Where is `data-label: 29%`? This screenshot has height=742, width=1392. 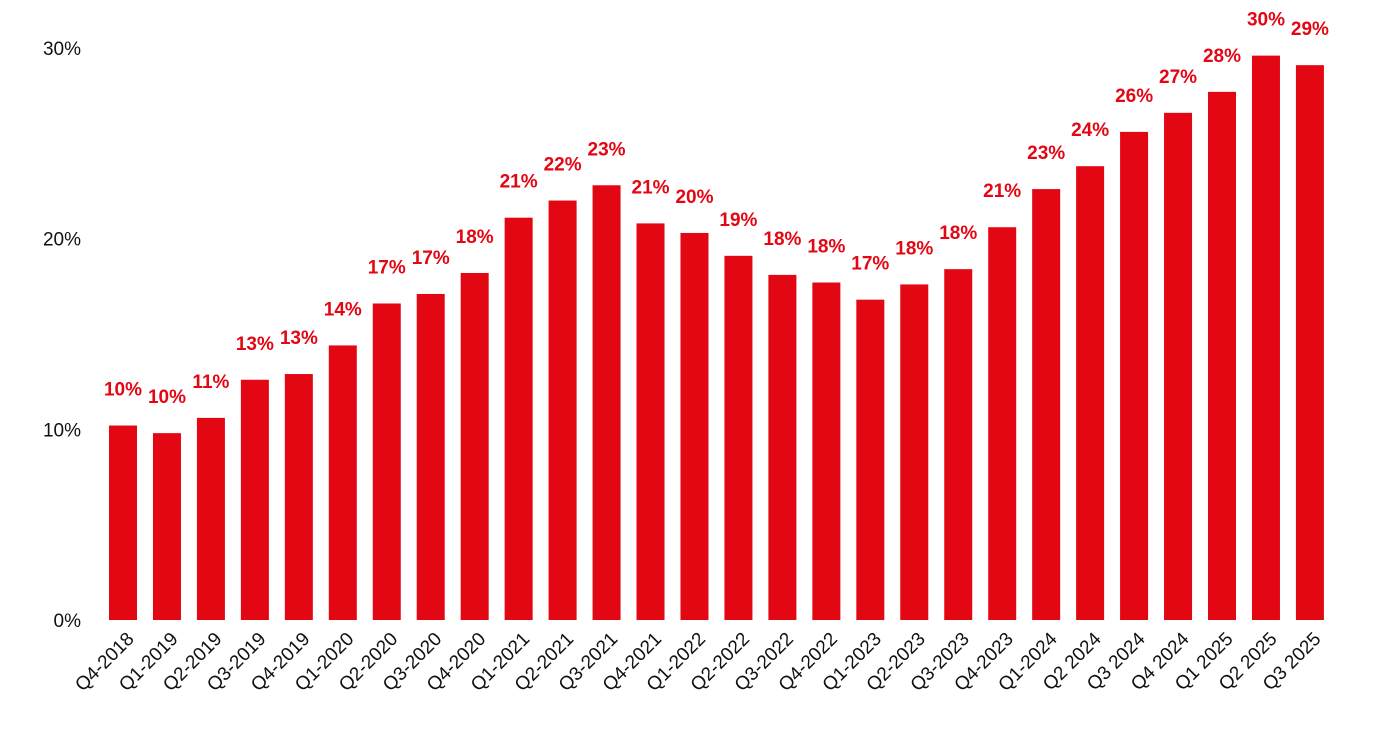
data-label: 29% is located at coordinates (1310, 29).